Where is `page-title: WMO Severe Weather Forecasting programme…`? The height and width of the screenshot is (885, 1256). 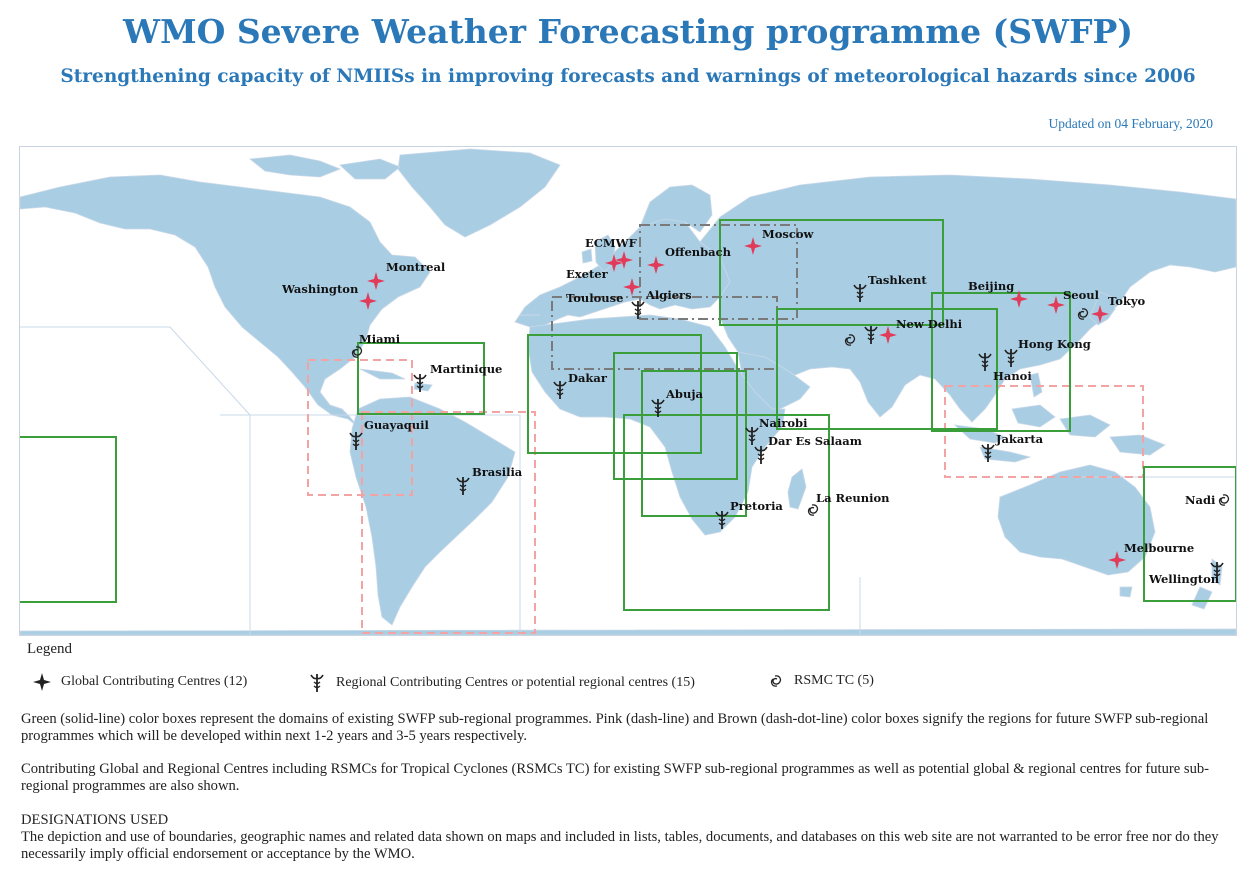
page-title: WMO Severe Weather Forecasting programme… is located at coordinates (628, 31).